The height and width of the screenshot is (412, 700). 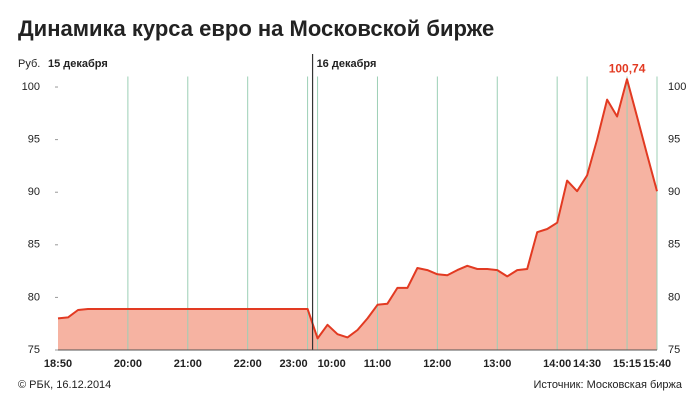 I want to click on x-tick-label: 22:00, so click(x=248, y=364).